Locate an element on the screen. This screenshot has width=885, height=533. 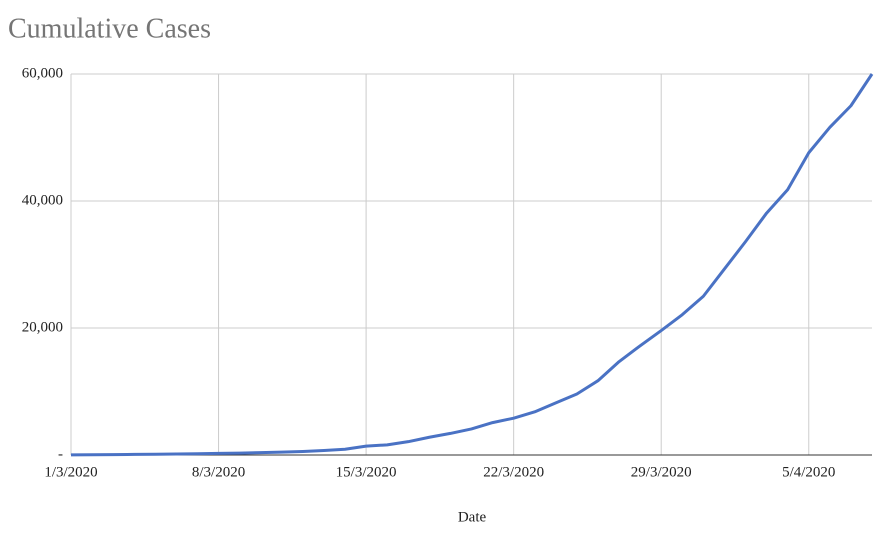
y-tick-label: - is located at coordinates (60, 454).